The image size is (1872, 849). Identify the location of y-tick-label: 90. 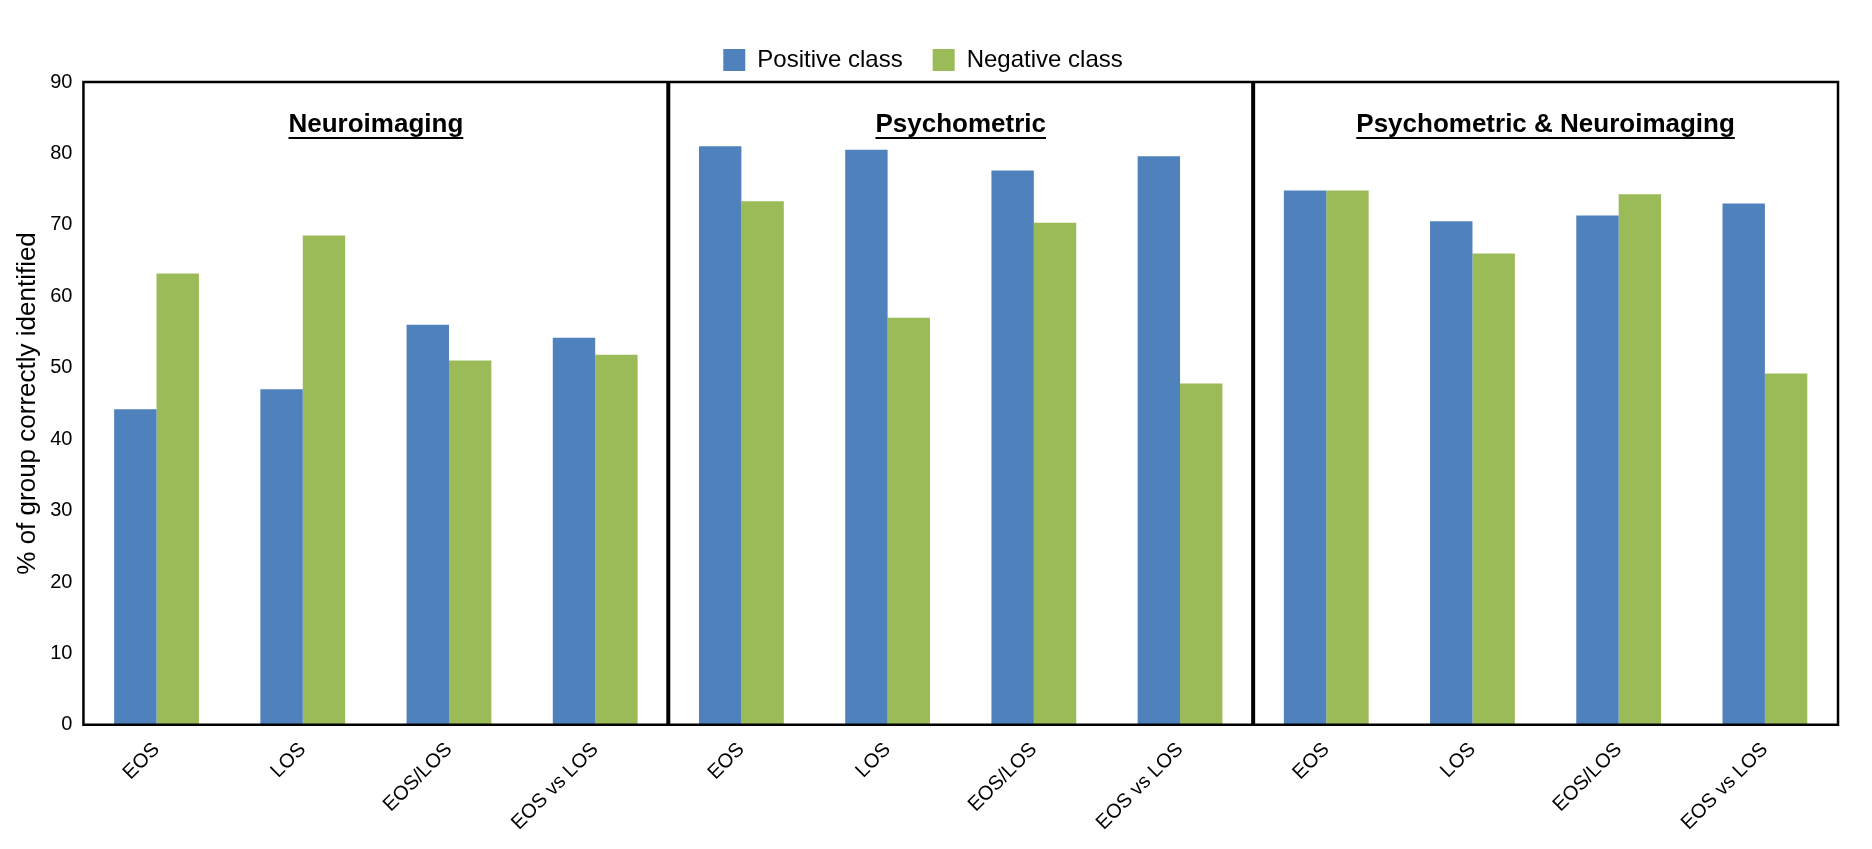
(61, 80).